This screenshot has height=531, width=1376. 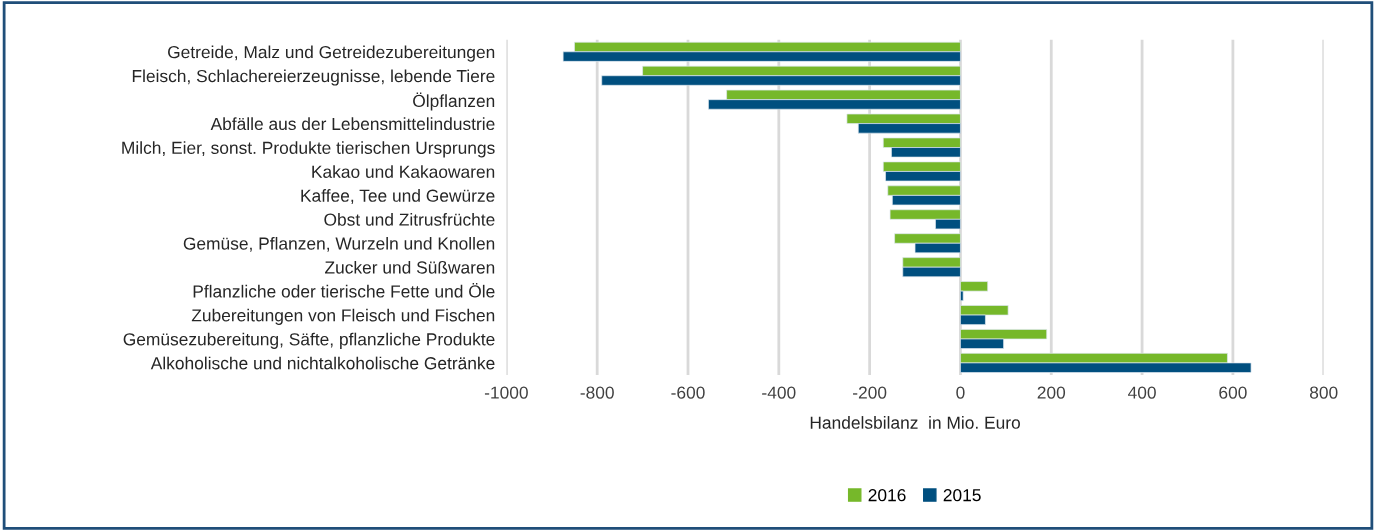 What do you see at coordinates (779, 392) in the screenshot?
I see `x-tick-label: -400` at bounding box center [779, 392].